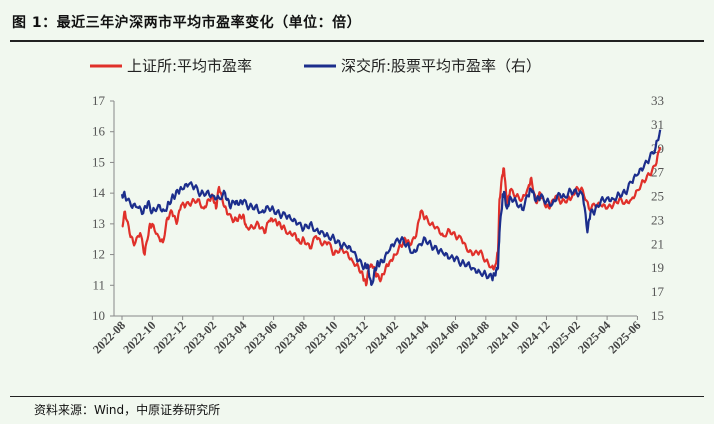 The image size is (714, 424). What do you see at coordinates (99, 192) in the screenshot?
I see `left-tick-label: 14` at bounding box center [99, 192].